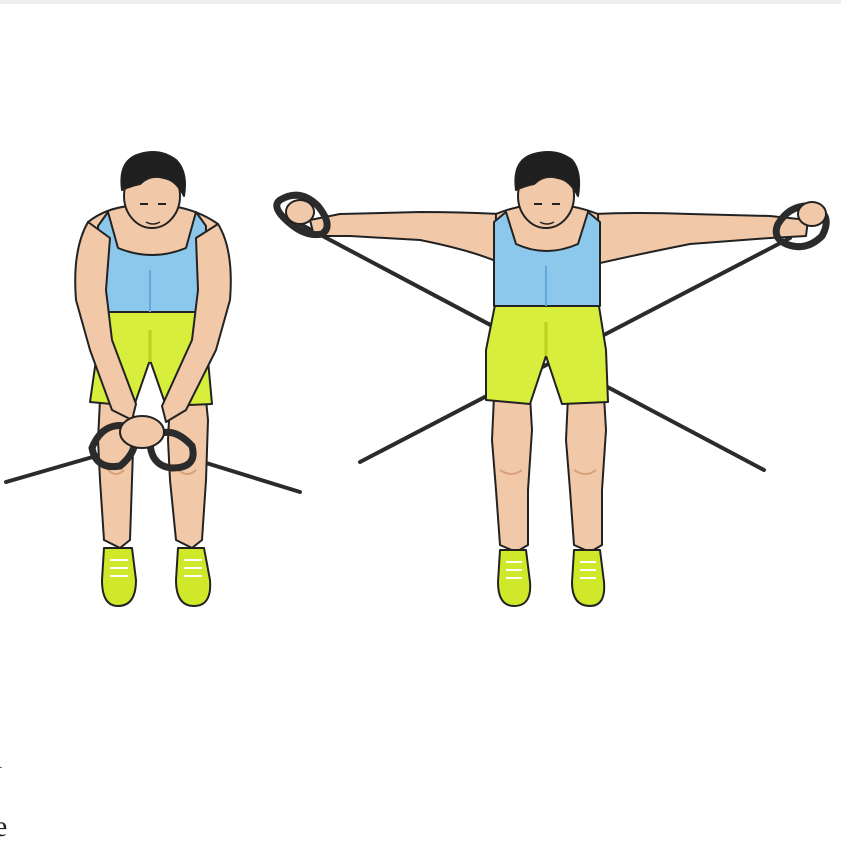 The image size is (841, 843). What do you see at coordinates (701, 238) in the screenshot?
I see `arm-right` at bounding box center [701, 238].